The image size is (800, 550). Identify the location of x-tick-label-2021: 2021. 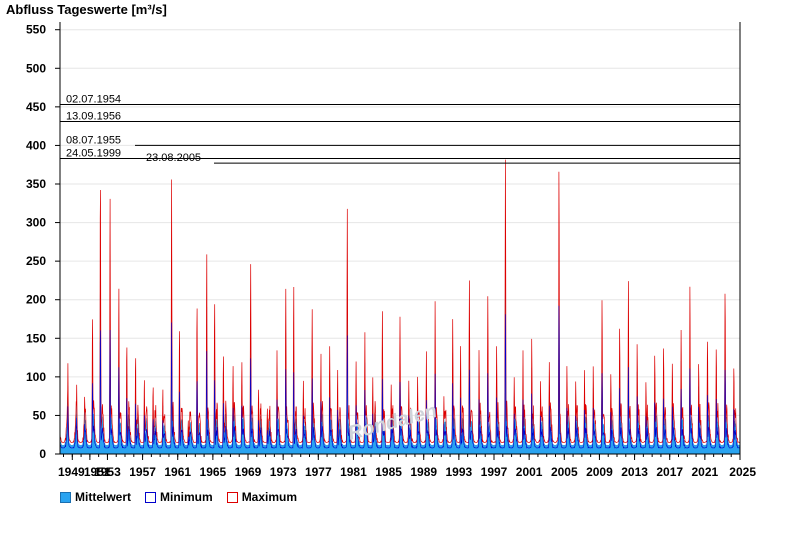
(705, 472).